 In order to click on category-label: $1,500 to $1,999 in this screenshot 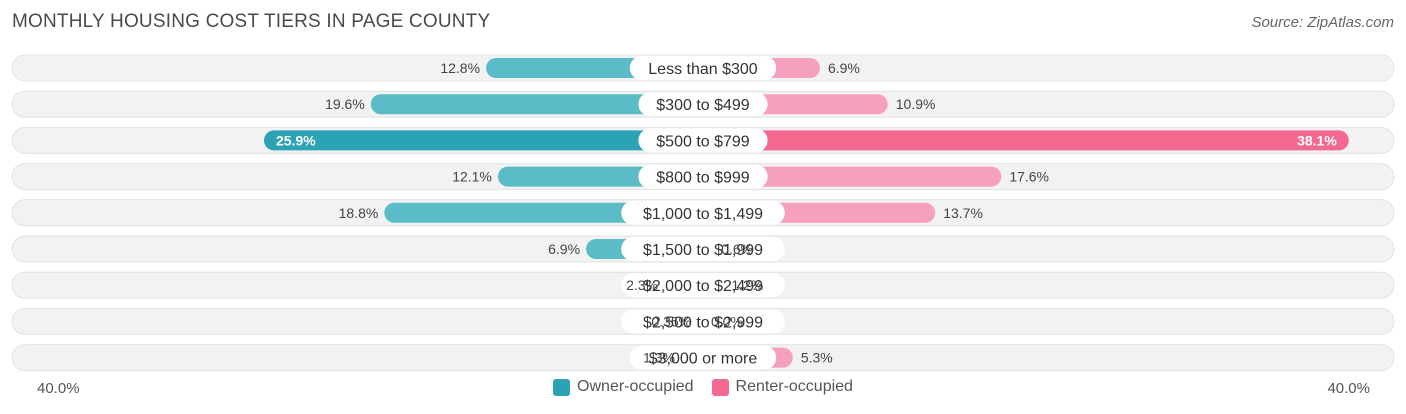, I will do `click(703, 250)`.